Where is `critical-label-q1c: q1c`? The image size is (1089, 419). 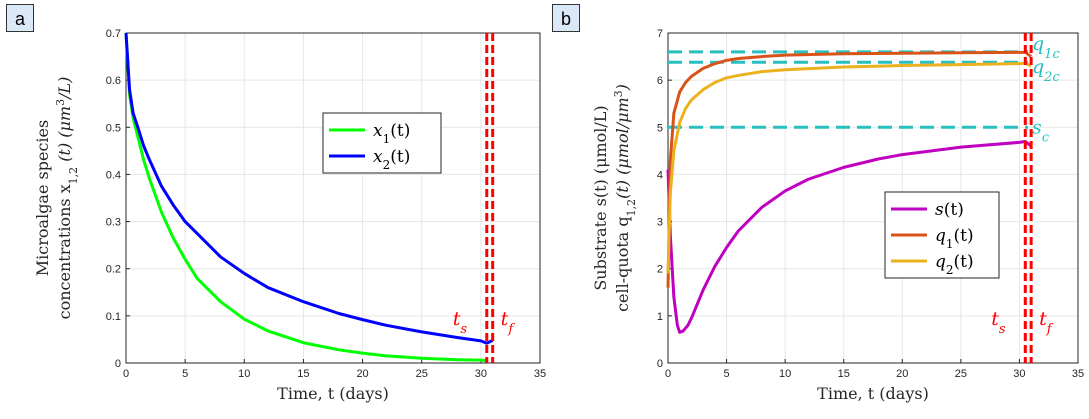
critical-label-q1c: q1c is located at coordinates (1046, 47).